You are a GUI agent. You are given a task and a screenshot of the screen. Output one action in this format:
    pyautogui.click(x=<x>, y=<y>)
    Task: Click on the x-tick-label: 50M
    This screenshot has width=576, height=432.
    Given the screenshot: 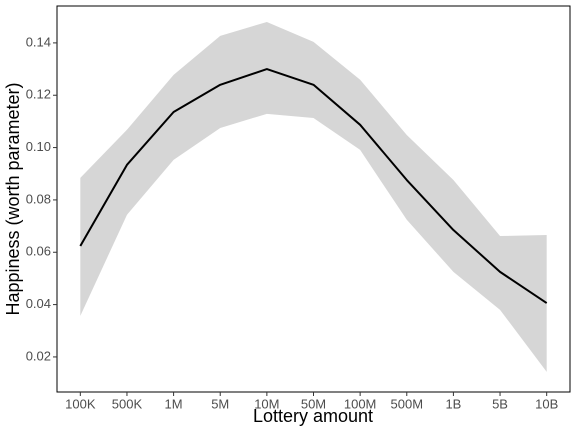 What is the action you would take?
    pyautogui.click(x=313, y=403)
    